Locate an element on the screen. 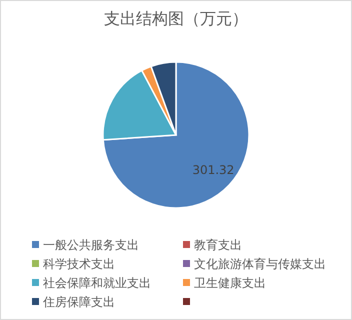 This screenshot has height=320, width=352. legend-label: 住房保障支出 is located at coordinates (78, 302).